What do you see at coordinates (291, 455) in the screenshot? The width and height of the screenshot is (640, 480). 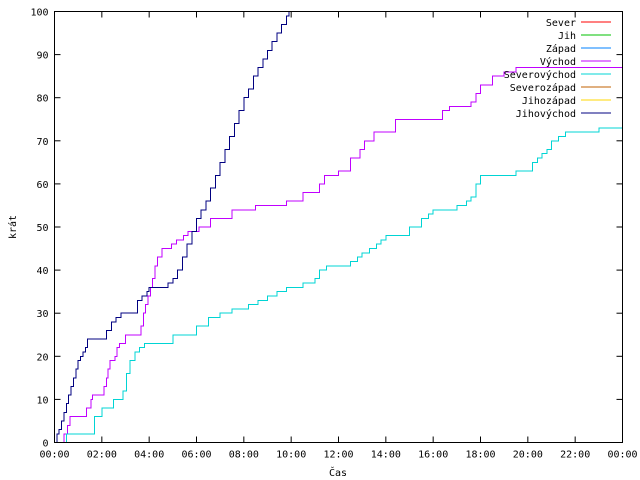 I see `x-tick-label: 10:00` at bounding box center [291, 455].